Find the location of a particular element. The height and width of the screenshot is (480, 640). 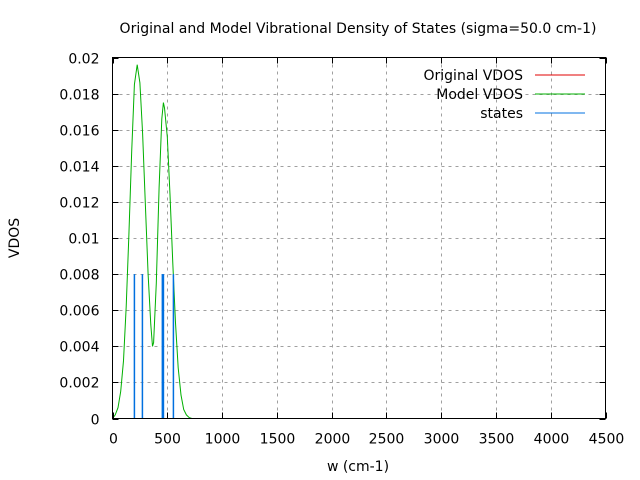

x-tick-label: 1000 is located at coordinates (223, 440).